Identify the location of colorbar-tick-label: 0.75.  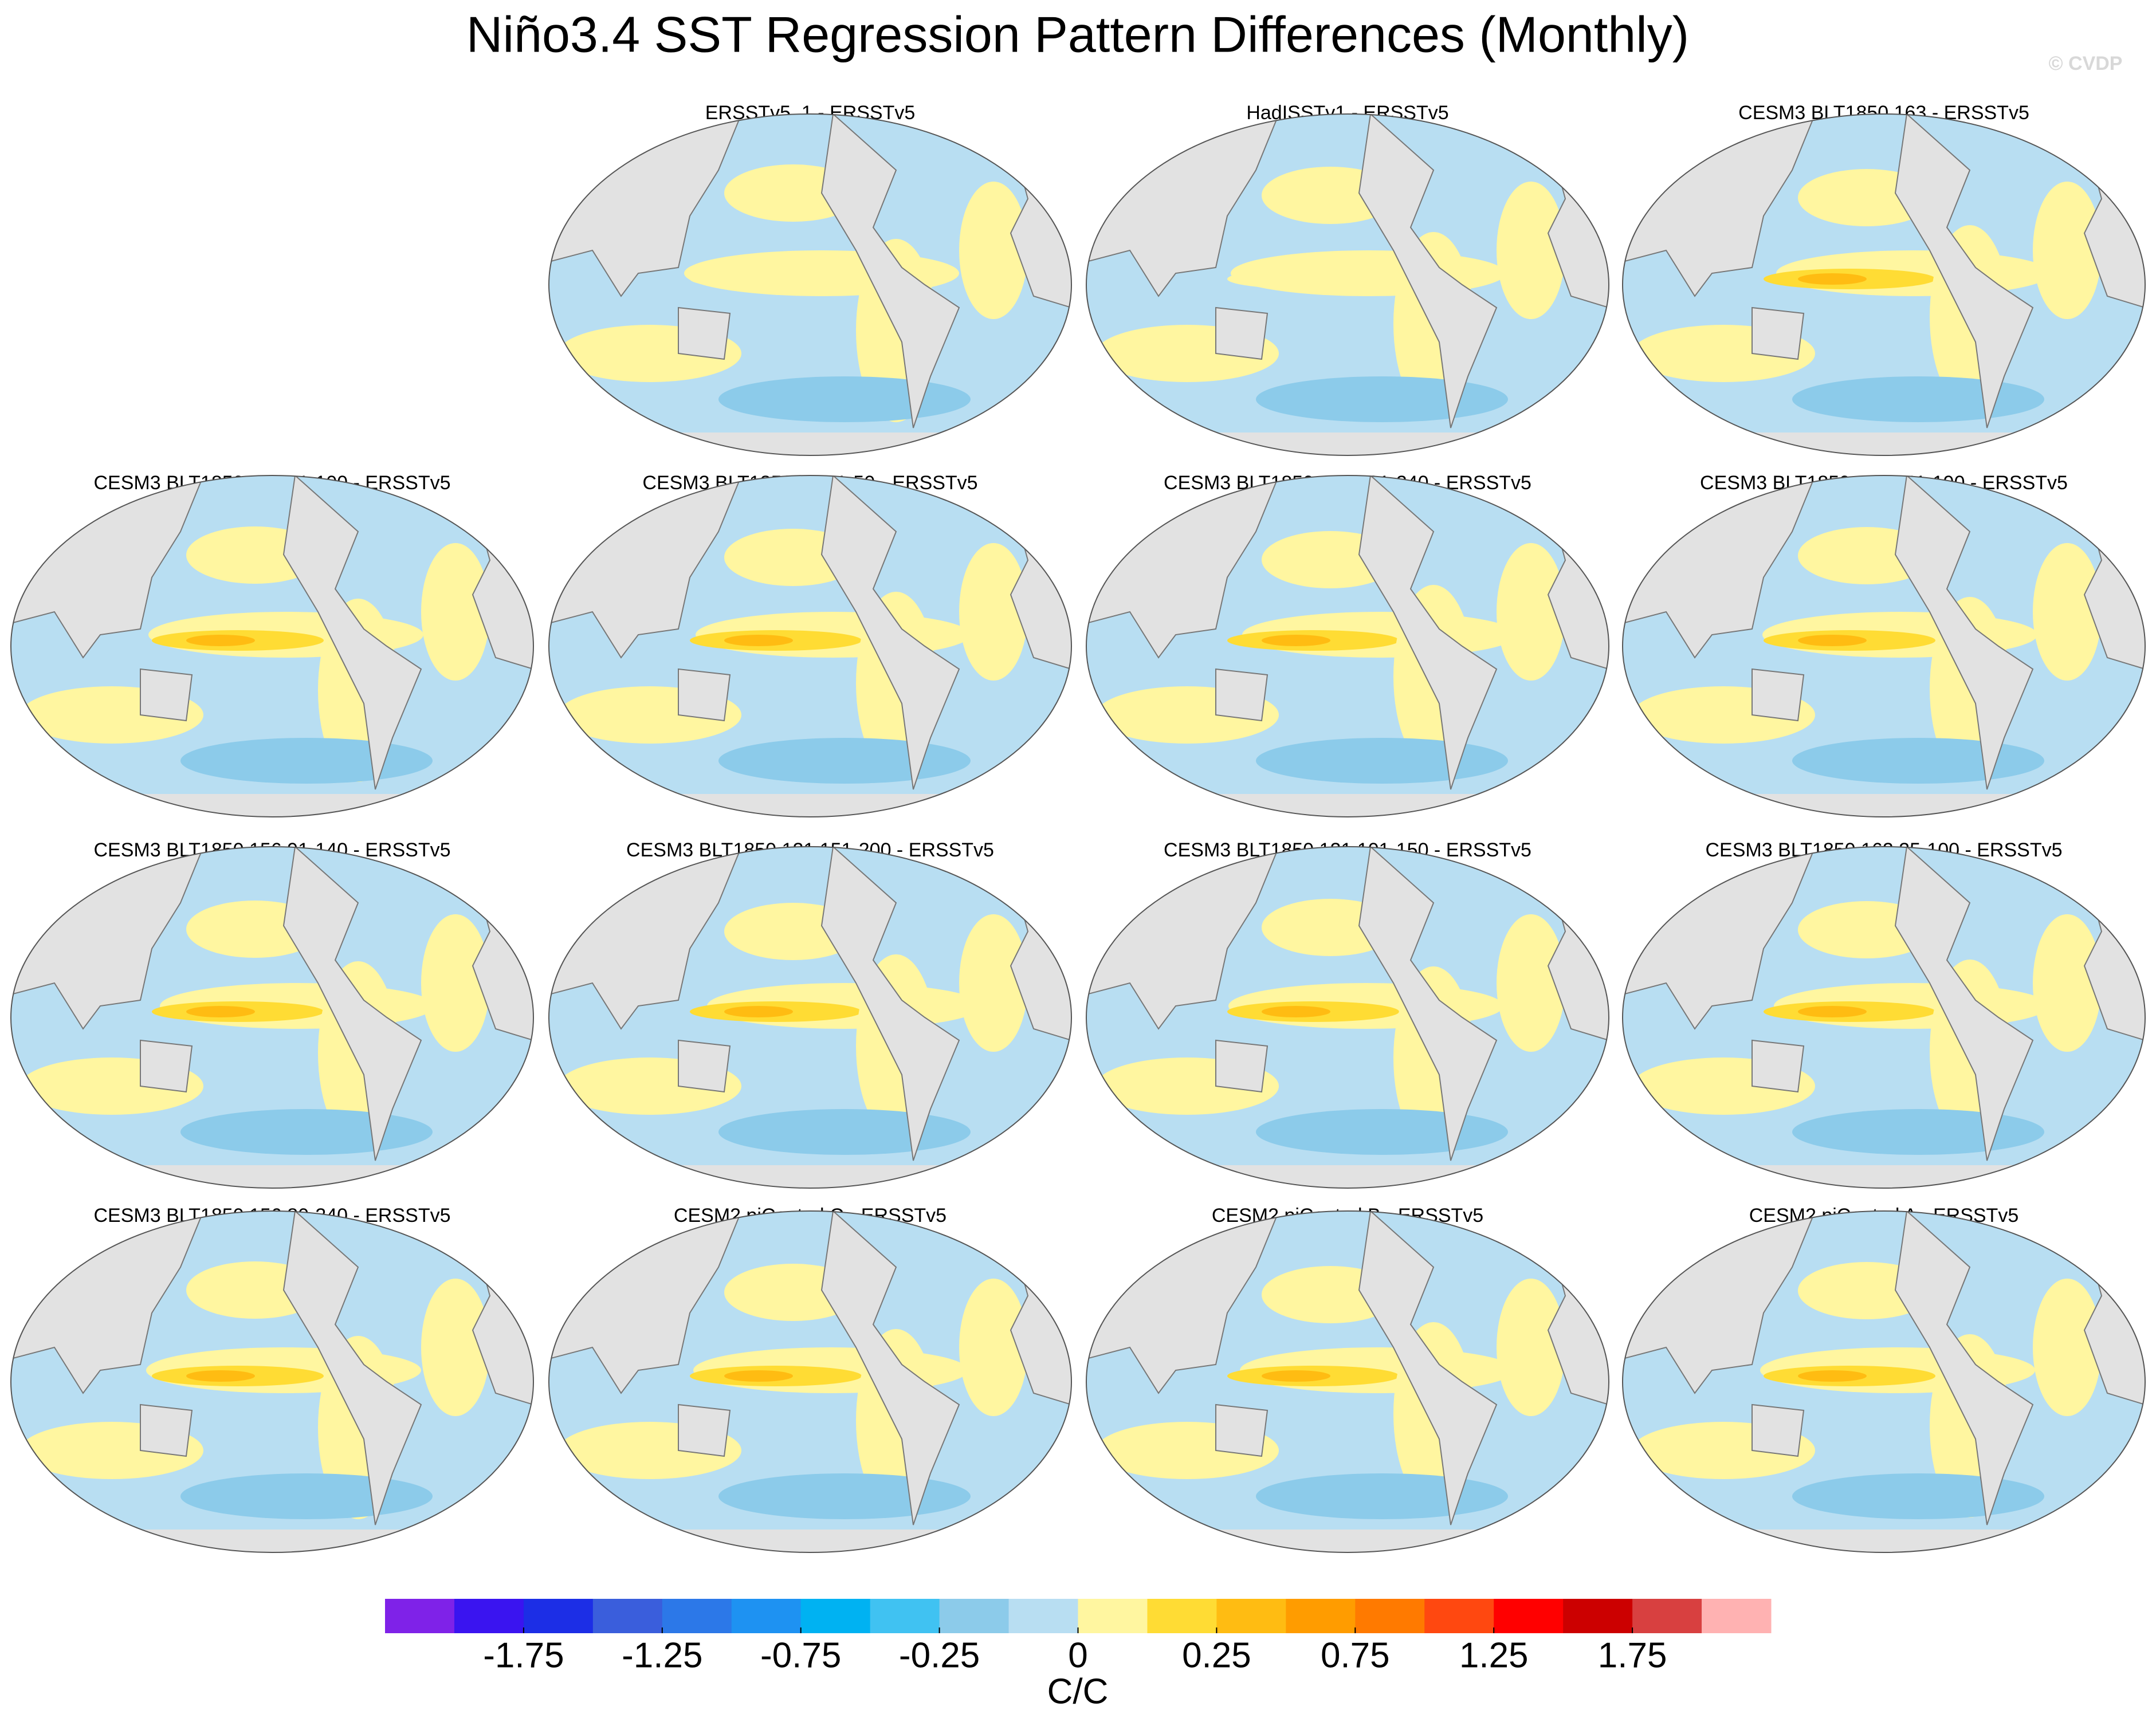
(1355, 1655).